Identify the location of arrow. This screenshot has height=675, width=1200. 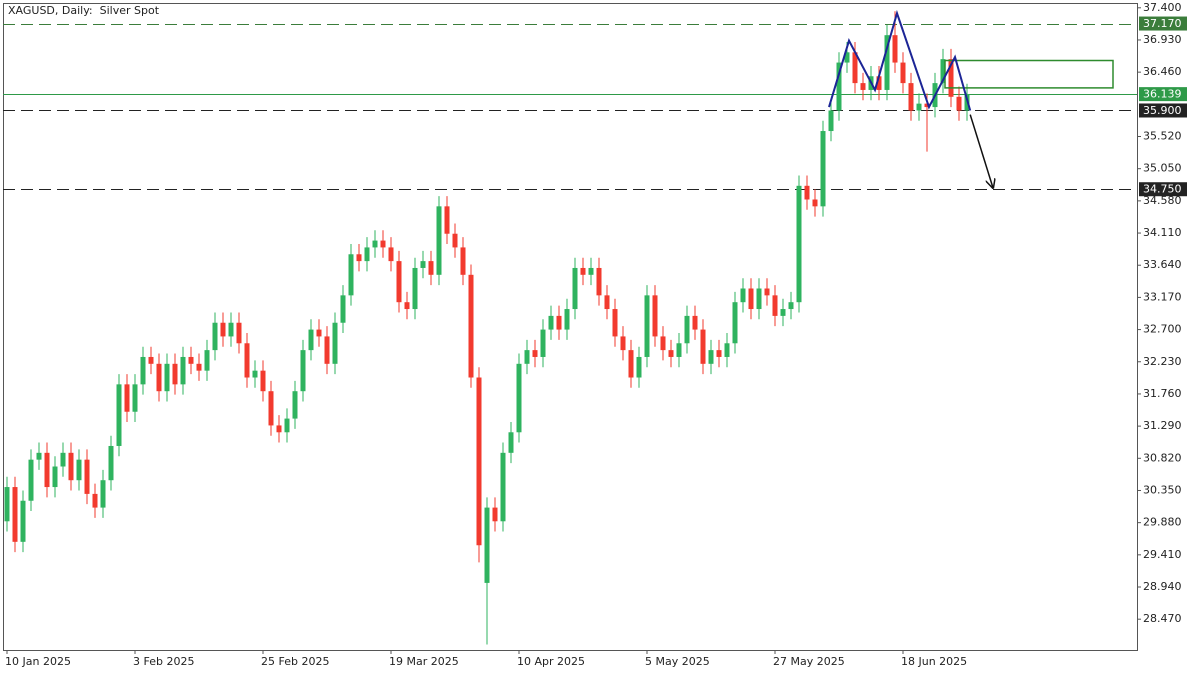
(981, 151).